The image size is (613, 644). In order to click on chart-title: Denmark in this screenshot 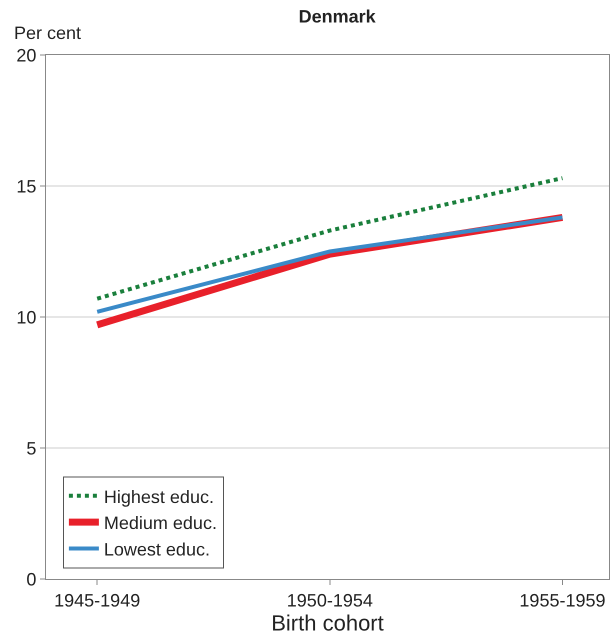, I will do `click(337, 16)`.